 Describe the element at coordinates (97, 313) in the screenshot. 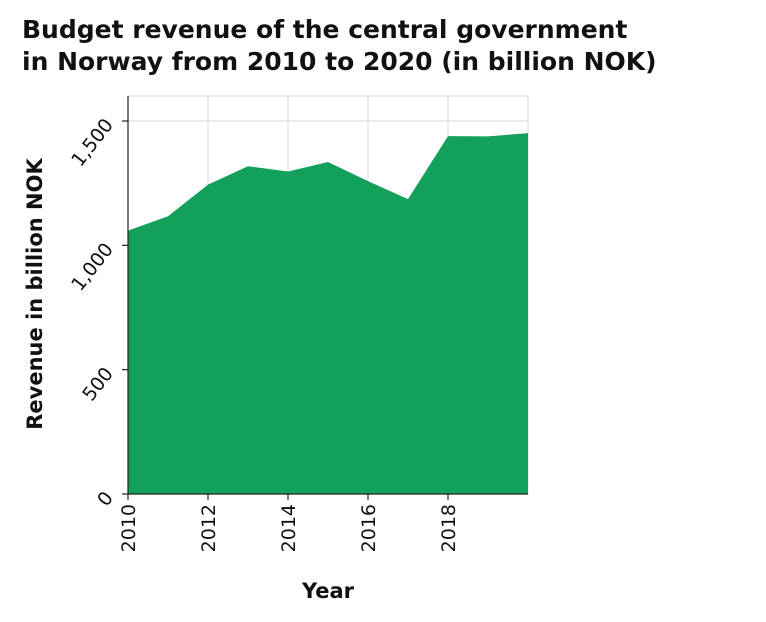

I see `y-axis-ticks: 0 500 1,000 1,500` at that location.